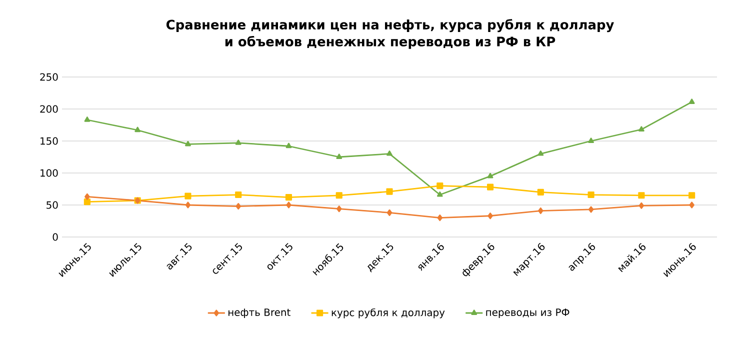  What do you see at coordinates (528, 313) in the screenshot?
I see `legend-label: переводы из РФ` at bounding box center [528, 313].